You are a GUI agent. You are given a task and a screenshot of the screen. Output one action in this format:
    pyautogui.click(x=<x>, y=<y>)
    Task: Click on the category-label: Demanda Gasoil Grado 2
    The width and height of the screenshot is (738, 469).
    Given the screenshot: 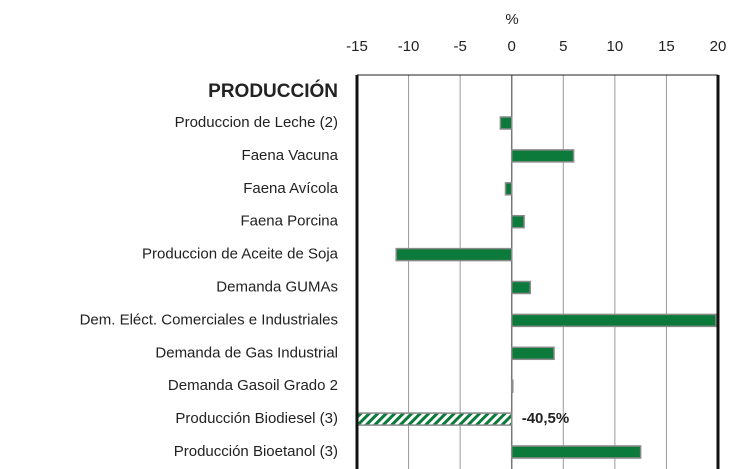 What is the action you would take?
    pyautogui.click(x=253, y=385)
    